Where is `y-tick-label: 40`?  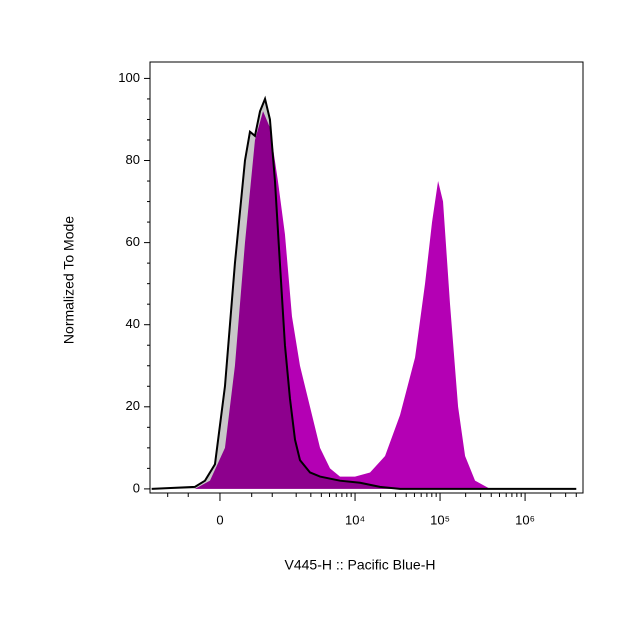
y-tick-label: 40 is located at coordinates (133, 323).